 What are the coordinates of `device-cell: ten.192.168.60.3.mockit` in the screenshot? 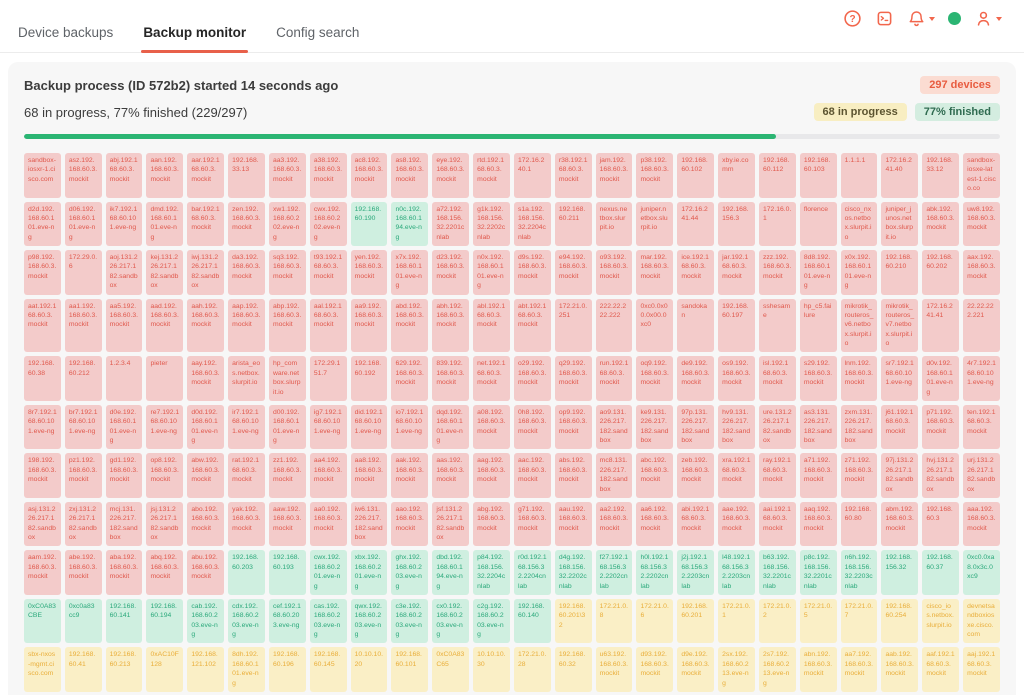 It's located at (981, 427).